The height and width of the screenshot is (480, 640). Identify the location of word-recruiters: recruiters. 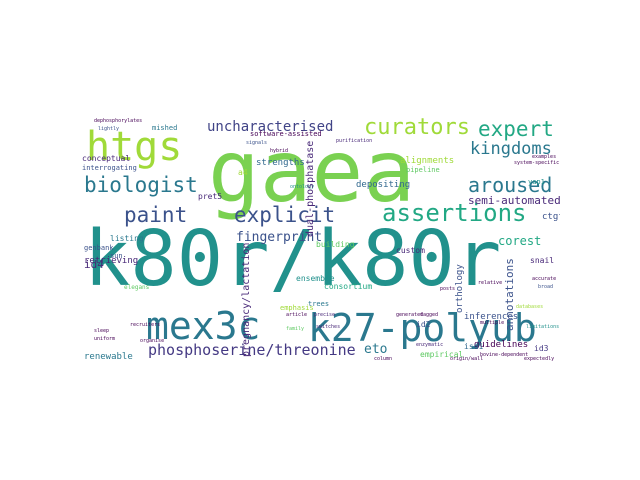
(145, 325).